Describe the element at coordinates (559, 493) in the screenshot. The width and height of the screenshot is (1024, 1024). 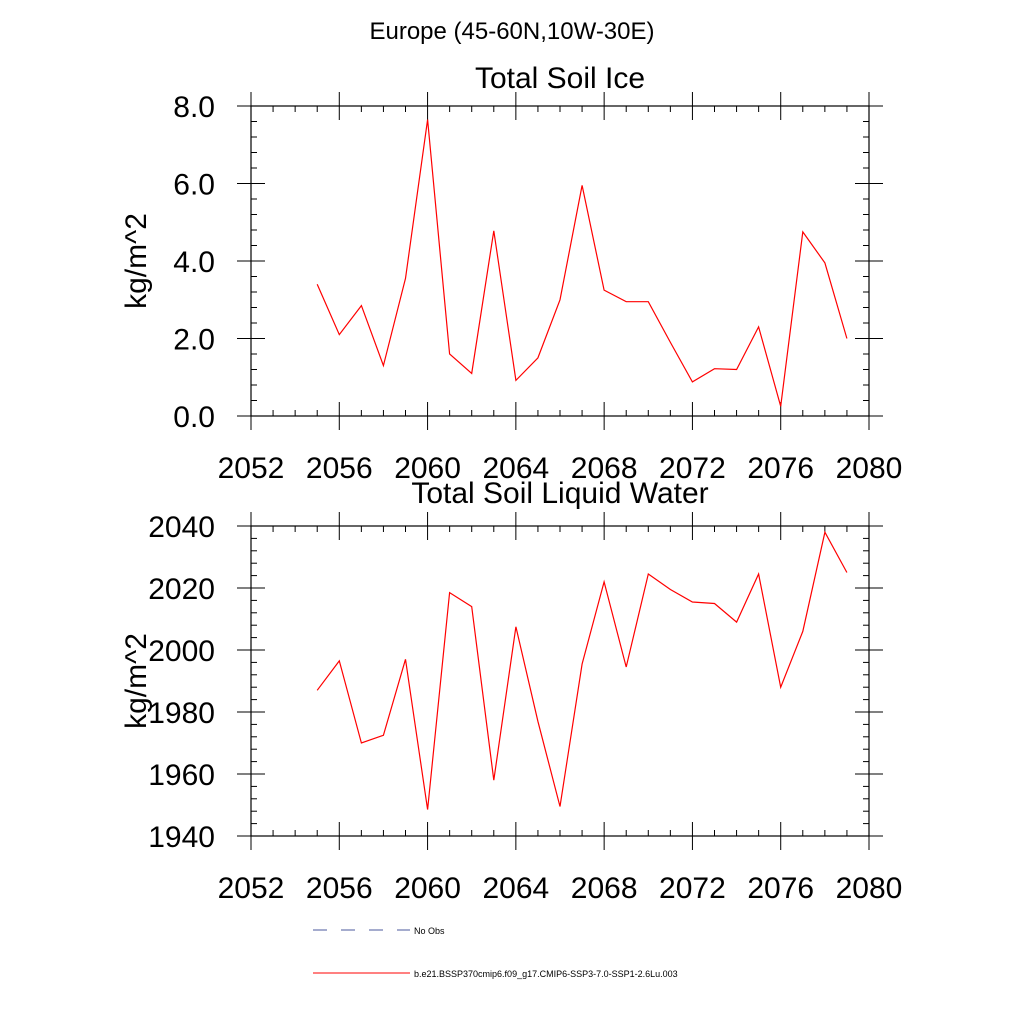
I see `chart-title: Total Soil Liquid Water` at that location.